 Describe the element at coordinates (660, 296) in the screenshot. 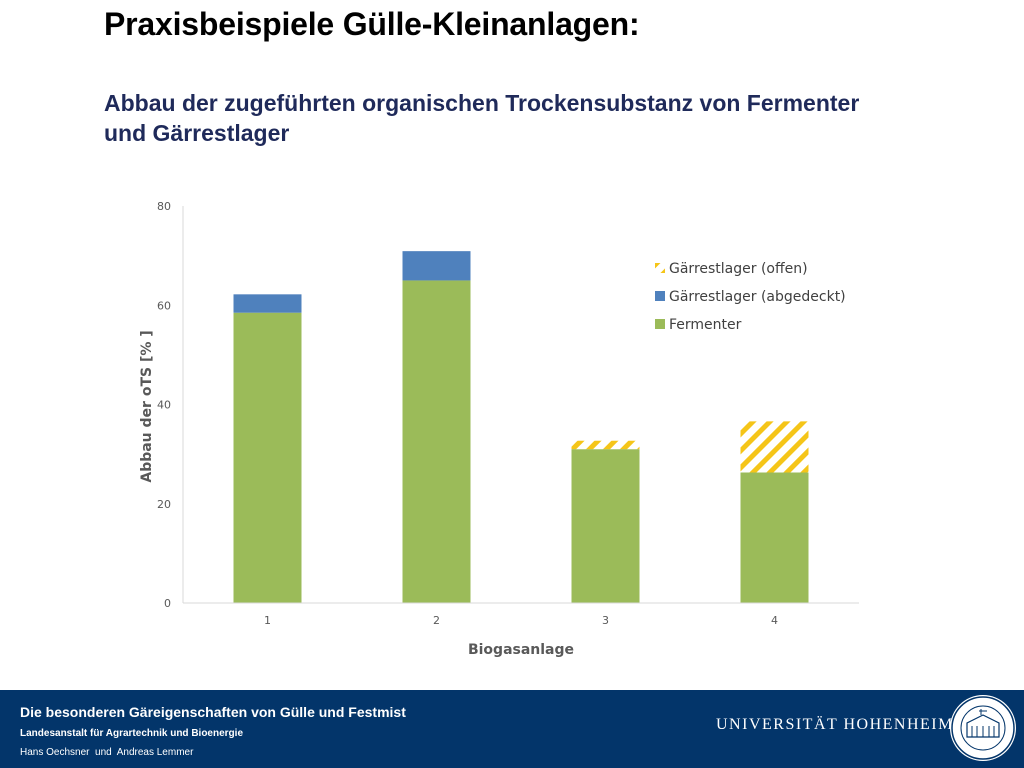

I see `legend-swatch-g-rrestlager-abgedeckt` at that location.